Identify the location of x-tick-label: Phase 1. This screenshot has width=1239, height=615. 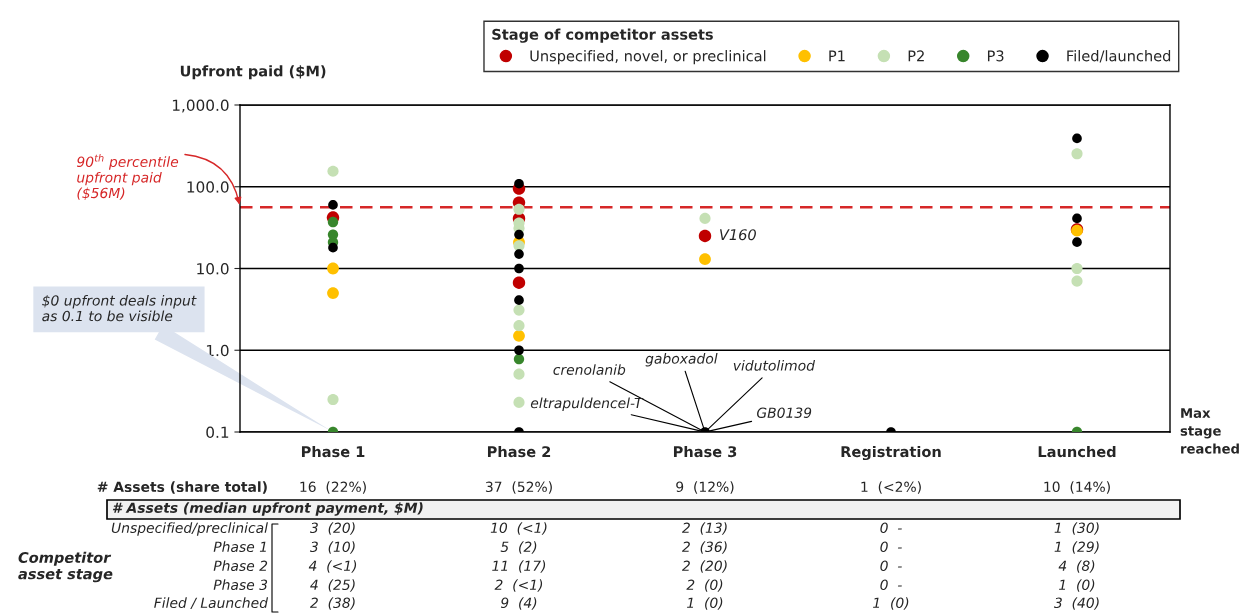
(333, 451).